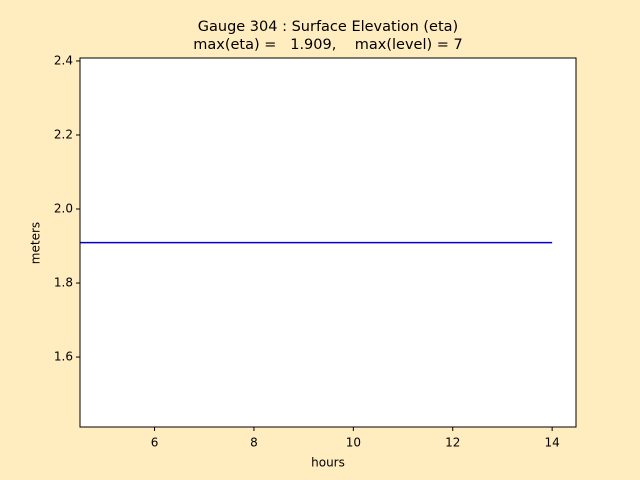 The width and height of the screenshot is (640, 480). Describe the element at coordinates (328, 45) in the screenshot. I see `chart-subtitle: max(eta) = 1.909, max(level) = 7` at that location.